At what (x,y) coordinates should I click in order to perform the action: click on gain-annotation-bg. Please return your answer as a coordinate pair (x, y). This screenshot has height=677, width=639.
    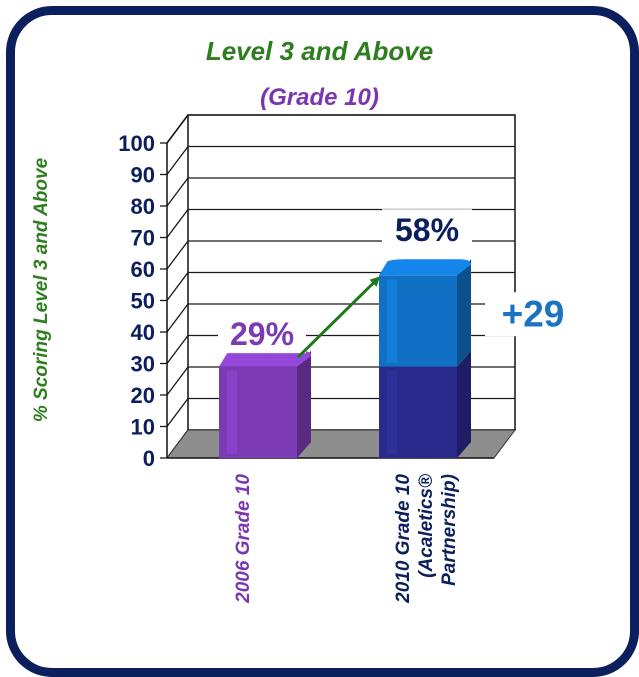
    Looking at the image, I should click on (533, 314).